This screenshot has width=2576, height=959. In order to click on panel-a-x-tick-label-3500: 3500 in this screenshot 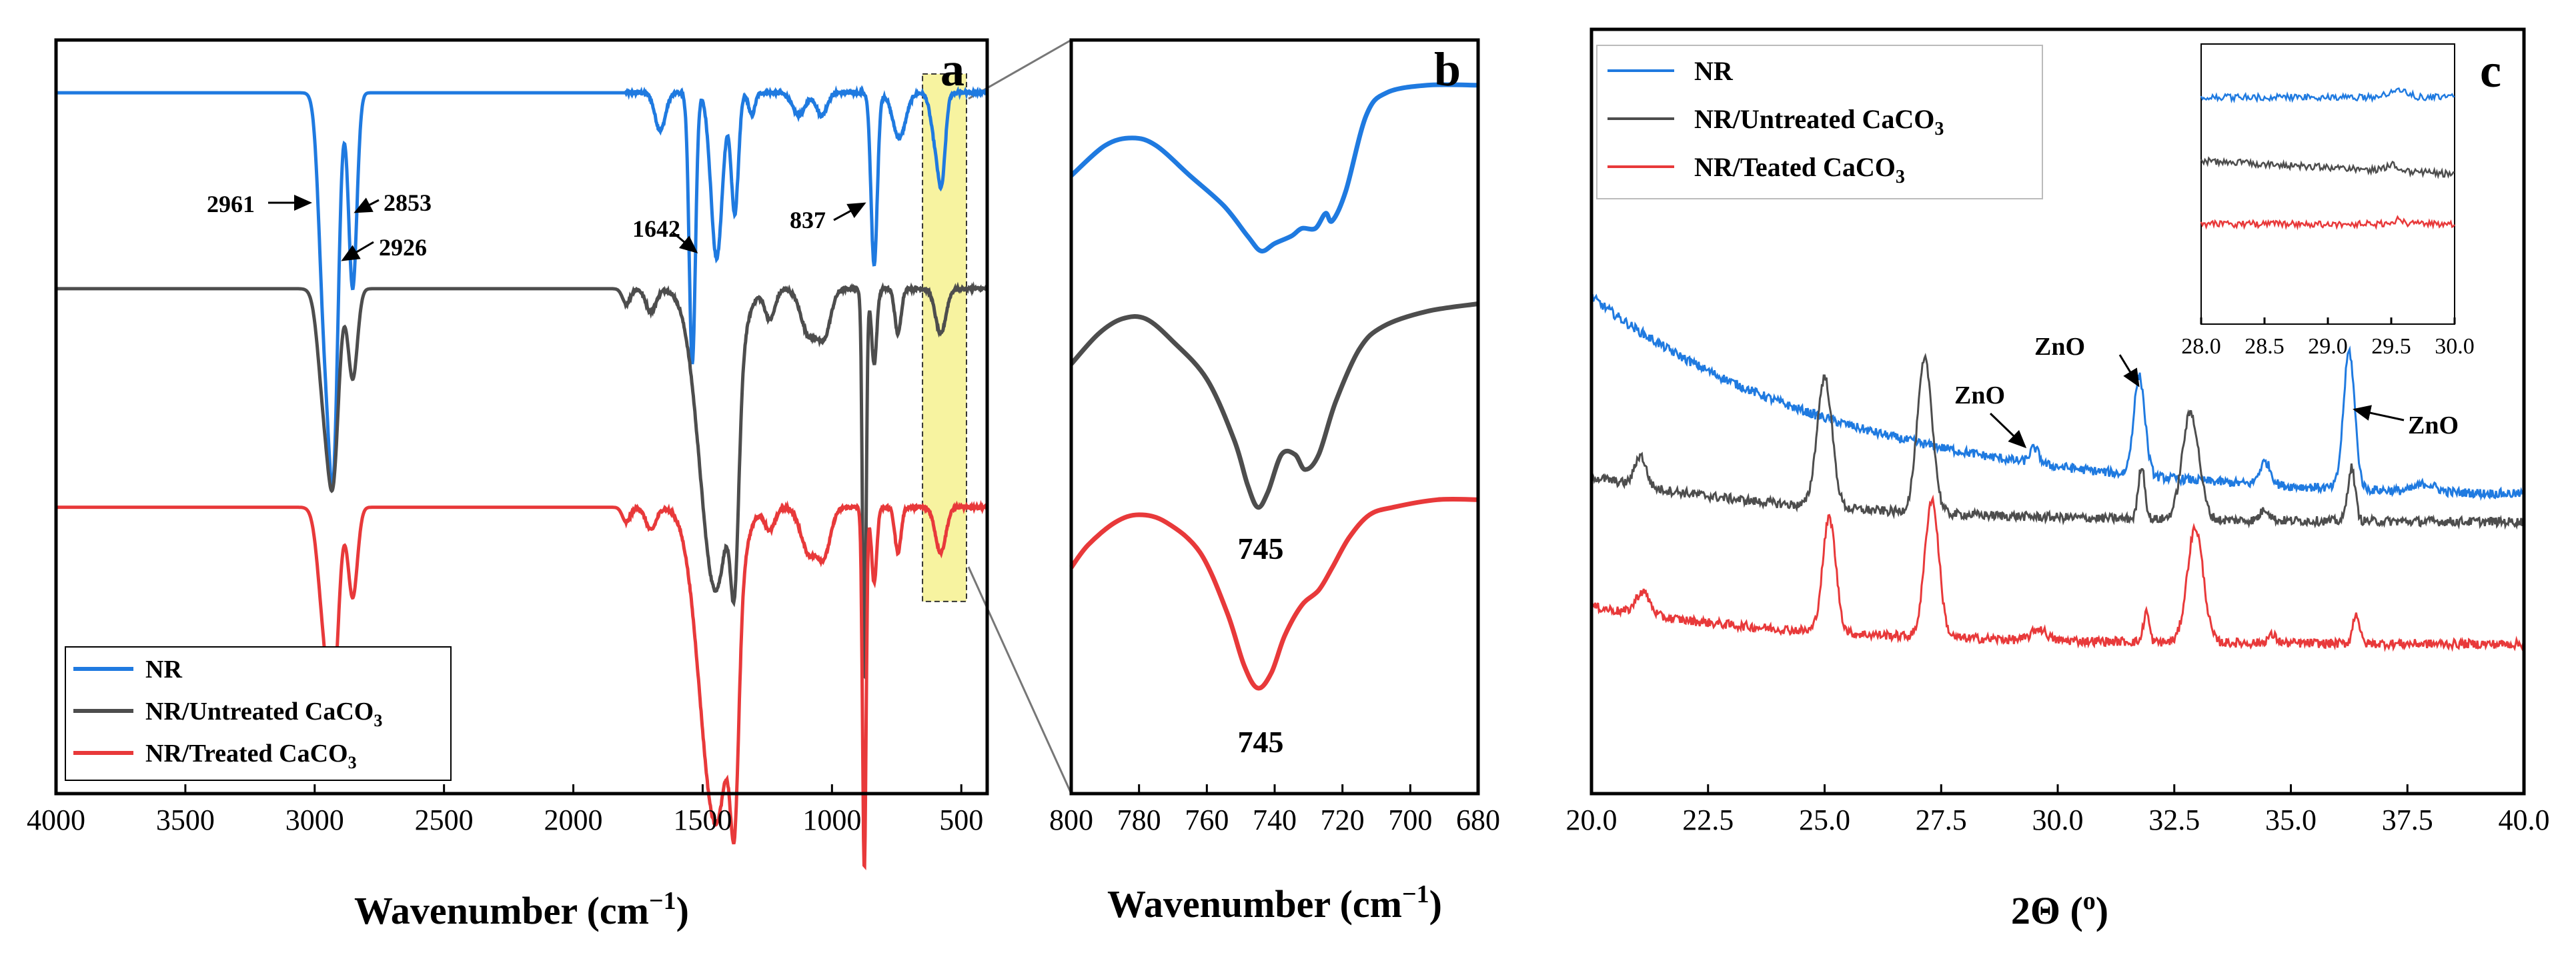, I will do `click(185, 820)`.